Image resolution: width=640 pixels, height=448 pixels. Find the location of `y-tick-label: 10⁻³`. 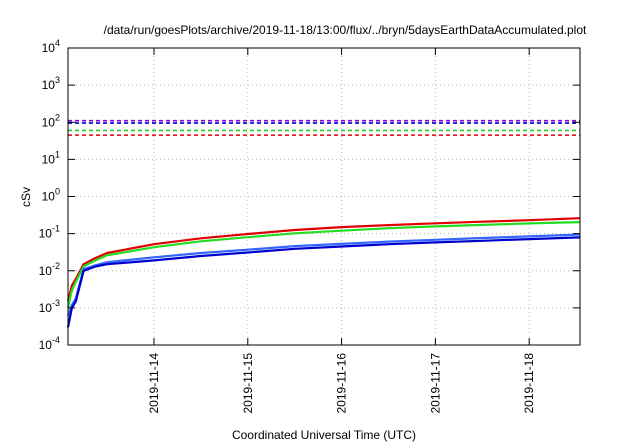

y-tick-label: 10⁻³ is located at coordinates (49, 306).